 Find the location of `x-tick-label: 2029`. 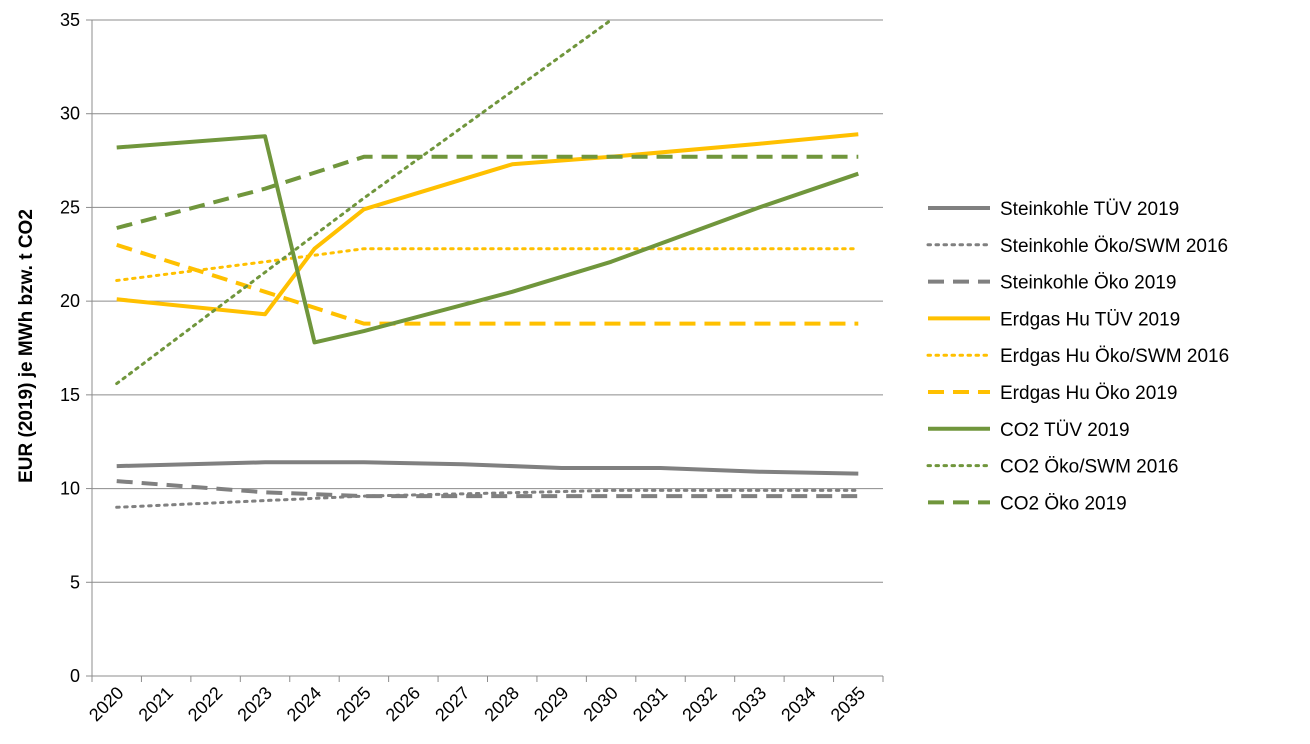

x-tick-label: 2029 is located at coordinates (551, 704).